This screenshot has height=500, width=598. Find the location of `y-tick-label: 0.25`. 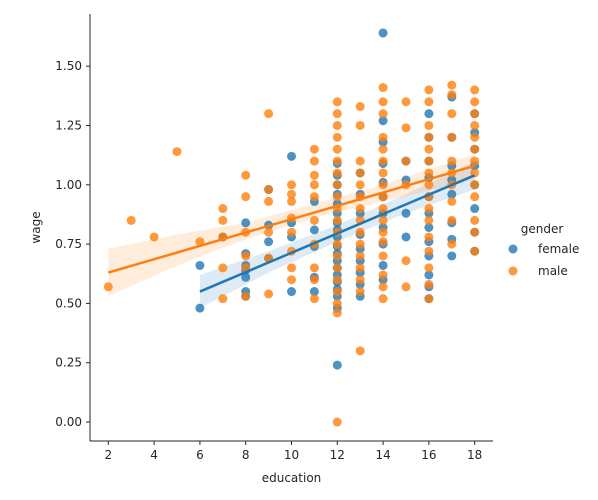

y-tick-label: 0.25 is located at coordinates (68, 363).